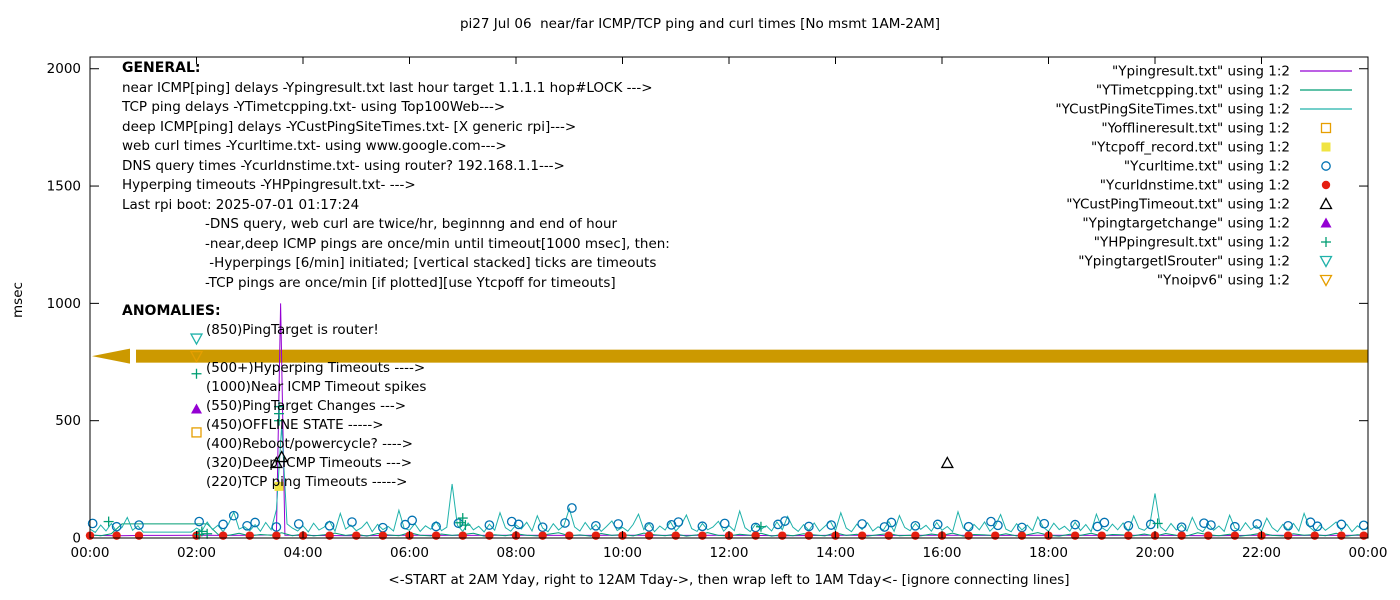 The width and height of the screenshot is (1400, 600). Describe the element at coordinates (1326, 147) in the screenshot. I see `legend-sample-square-filled` at that location.